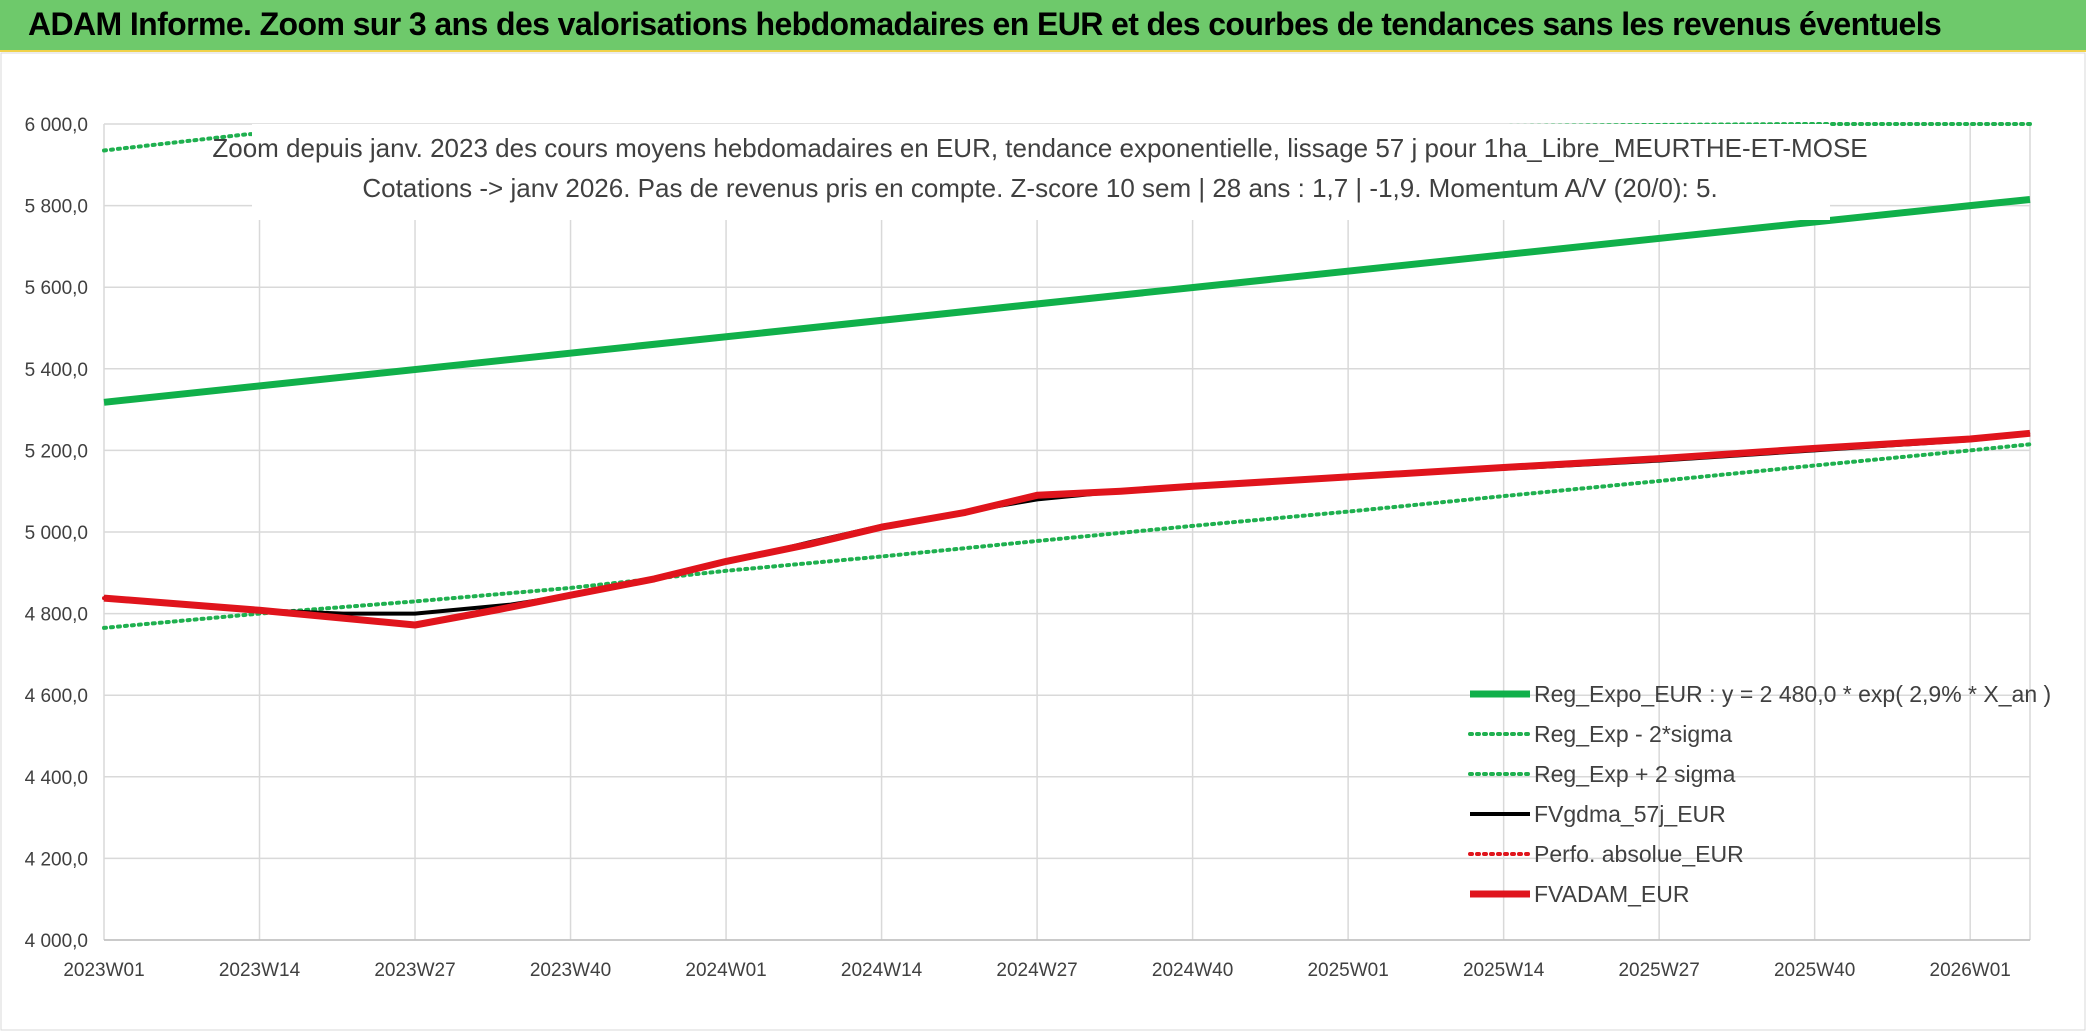 The width and height of the screenshot is (2086, 1031). I want to click on y-tick-label: 4 800,0, so click(56, 615).